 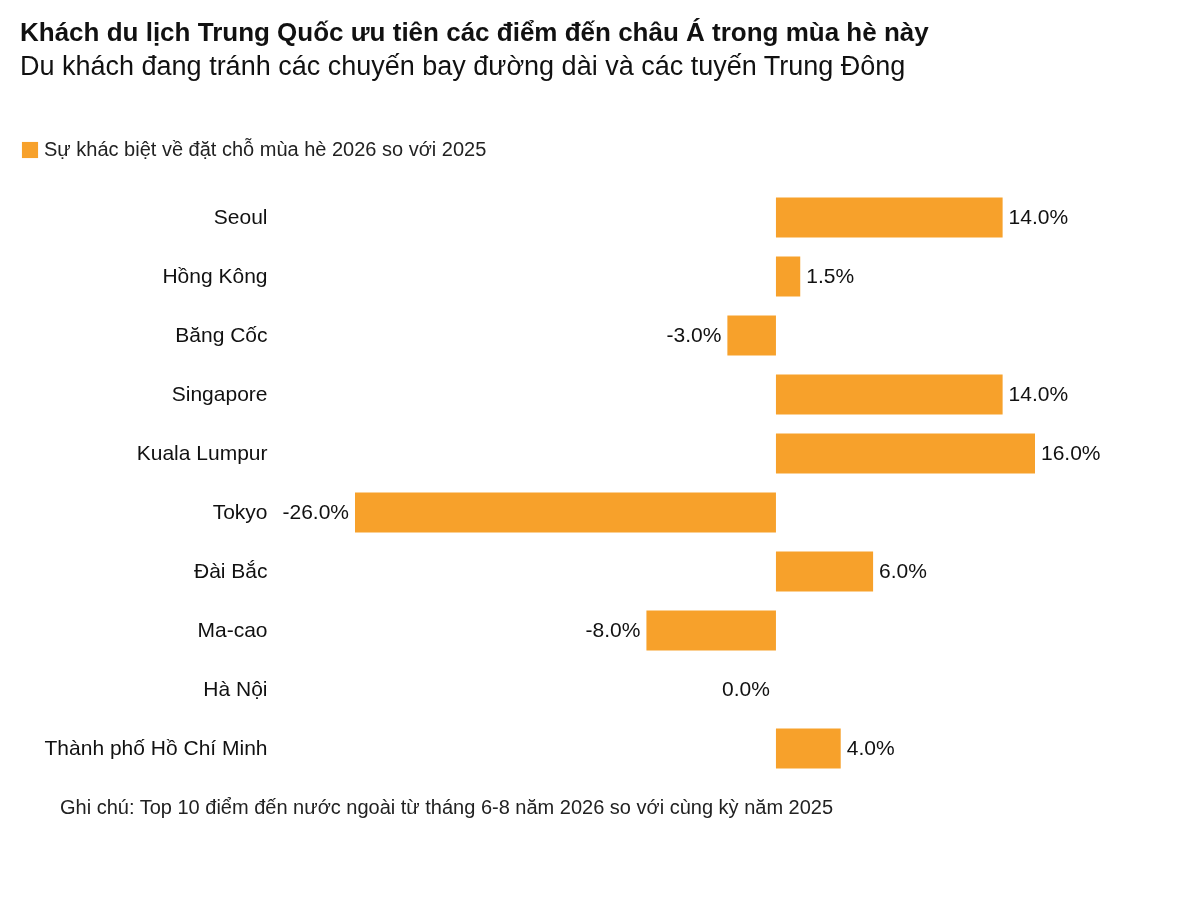 I want to click on data-label: -26.0%, so click(x=315, y=511).